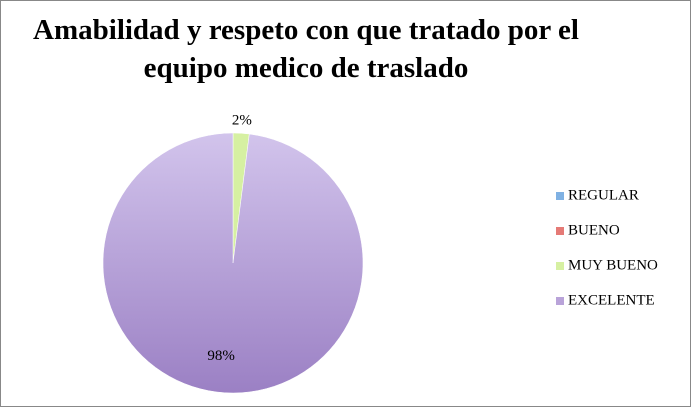  Describe the element at coordinates (242, 121) in the screenshot. I see `data-label: 2%` at that location.